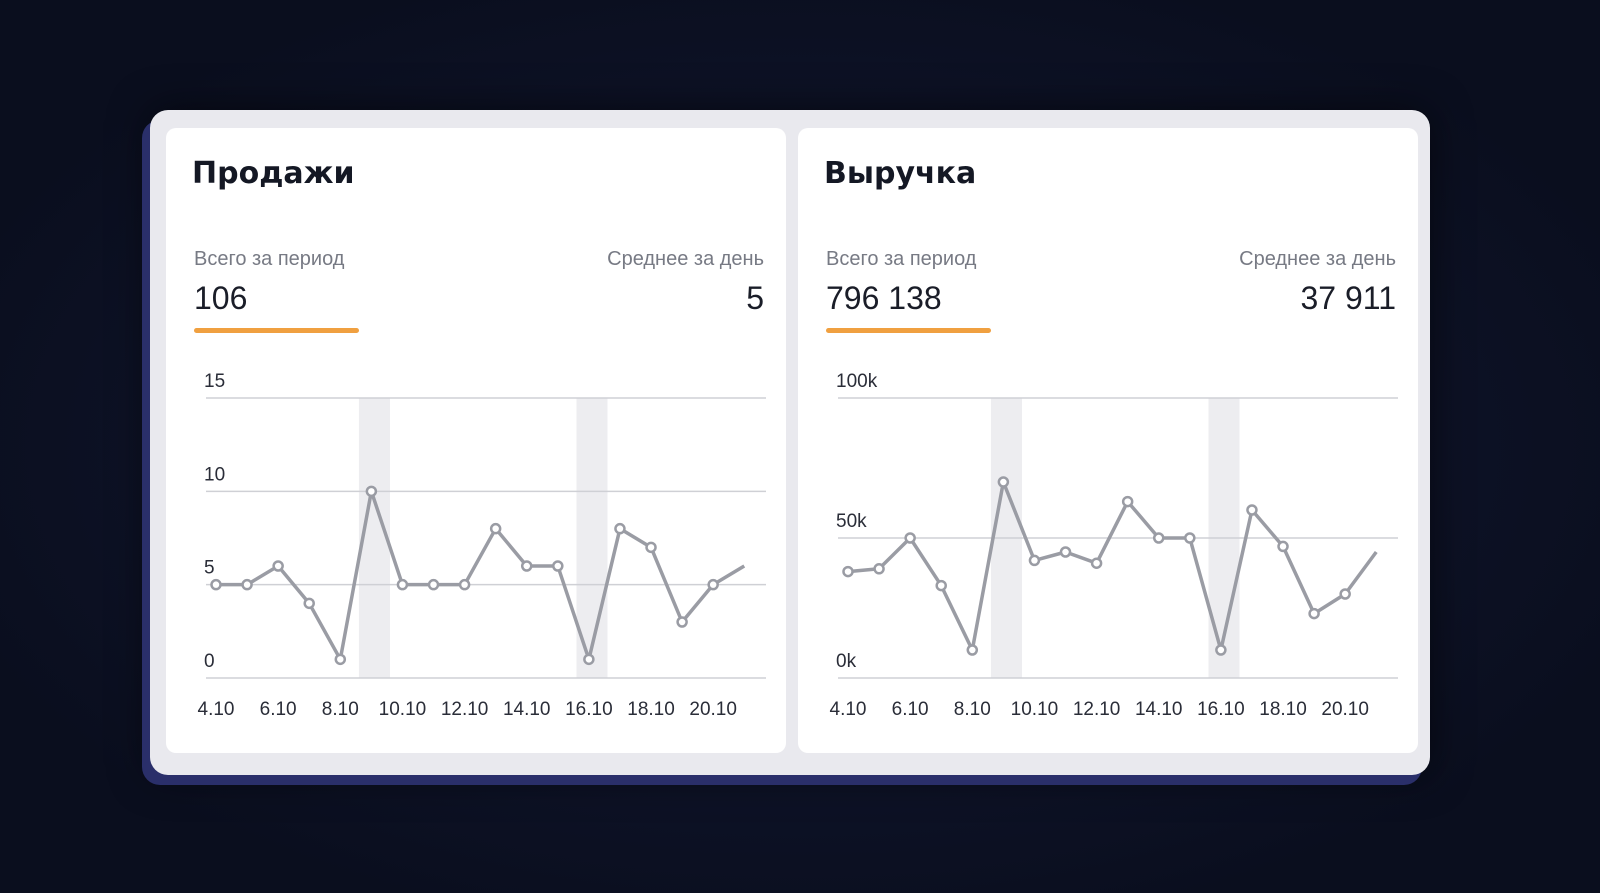 The height and width of the screenshot is (893, 1600). I want to click on y-tick-label: 0, so click(209, 661).